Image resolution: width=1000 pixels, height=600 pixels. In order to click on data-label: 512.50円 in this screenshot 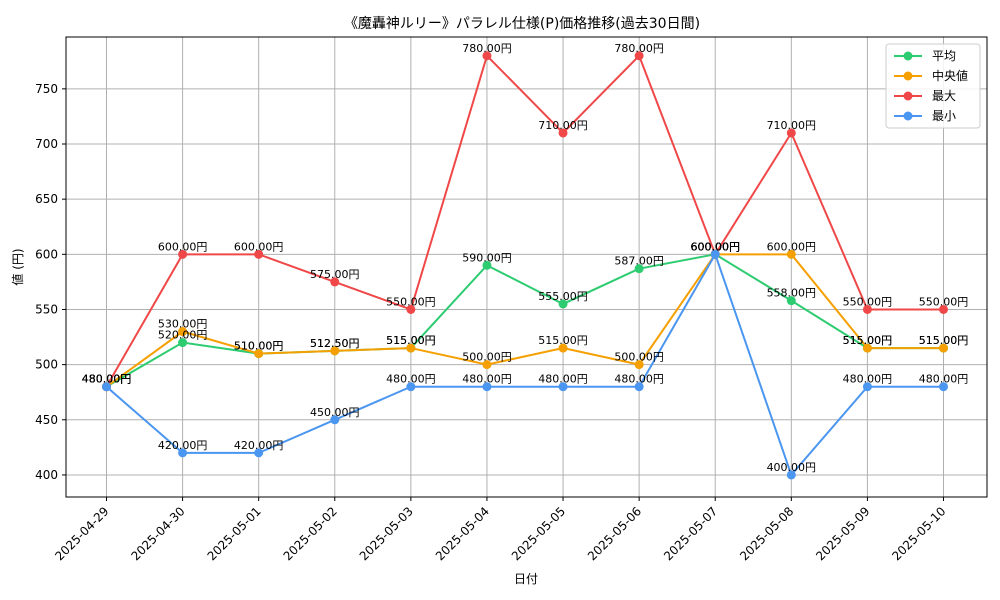, I will do `click(335, 343)`.